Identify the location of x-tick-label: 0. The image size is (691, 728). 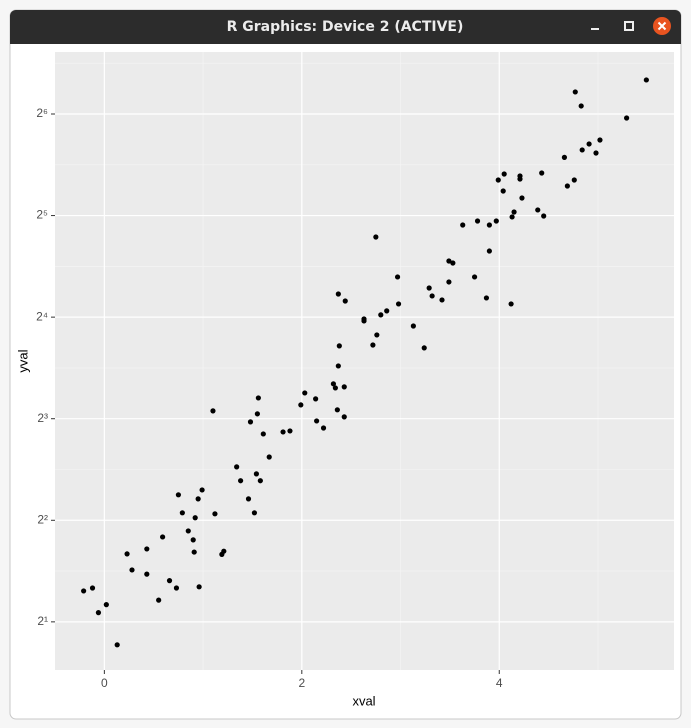
(104, 683).